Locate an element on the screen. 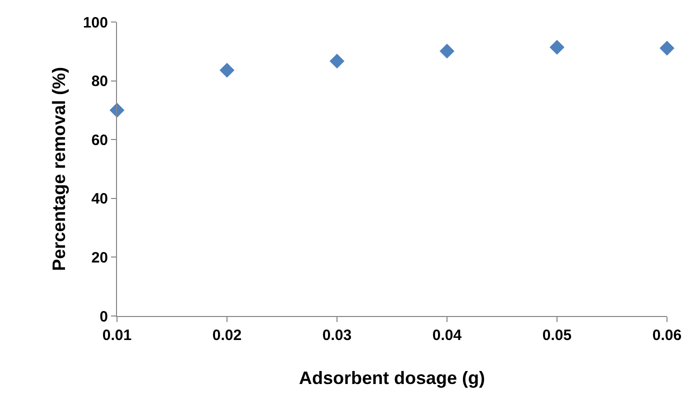 This screenshot has width=694, height=417. y-tick-label: 40 is located at coordinates (99, 199).